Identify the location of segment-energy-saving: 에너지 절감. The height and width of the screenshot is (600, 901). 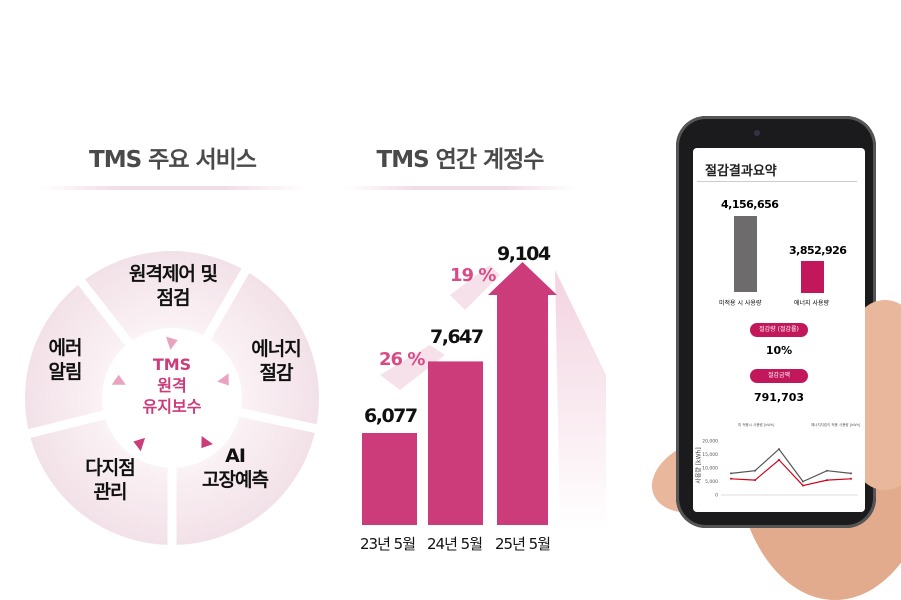
(276, 361).